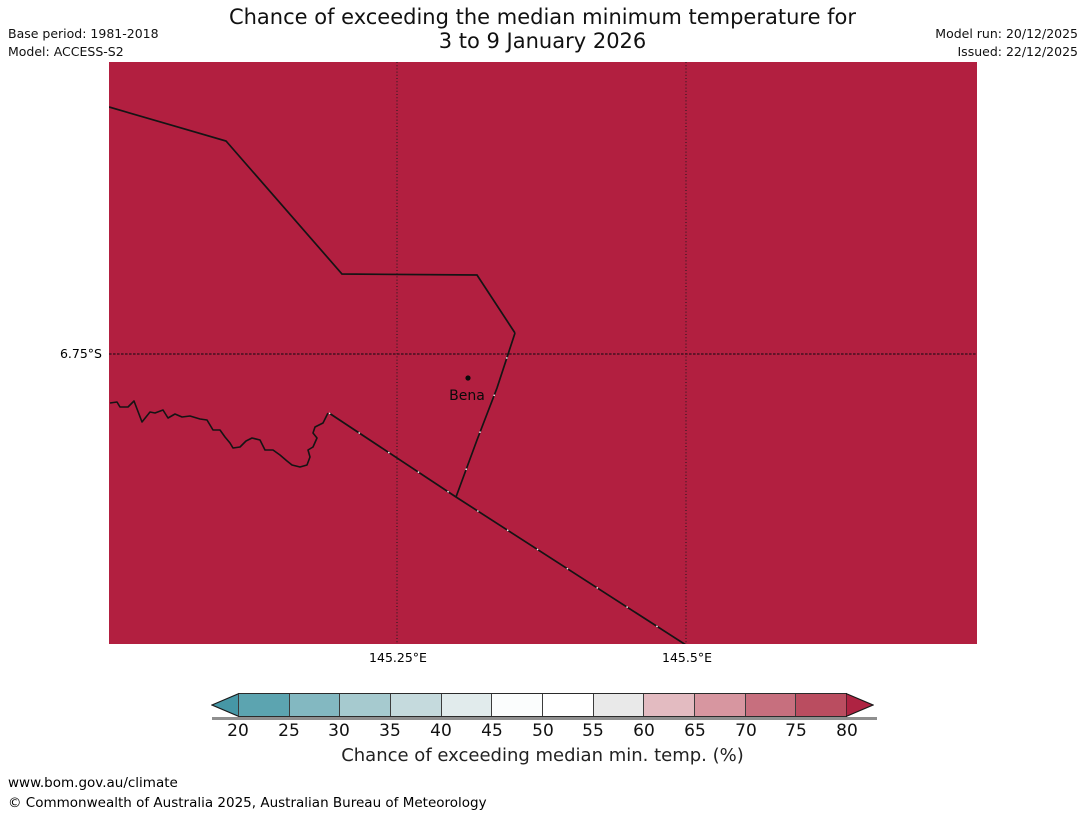  I want to click on model-label: Model: ACCESS-S2, so click(66, 51).